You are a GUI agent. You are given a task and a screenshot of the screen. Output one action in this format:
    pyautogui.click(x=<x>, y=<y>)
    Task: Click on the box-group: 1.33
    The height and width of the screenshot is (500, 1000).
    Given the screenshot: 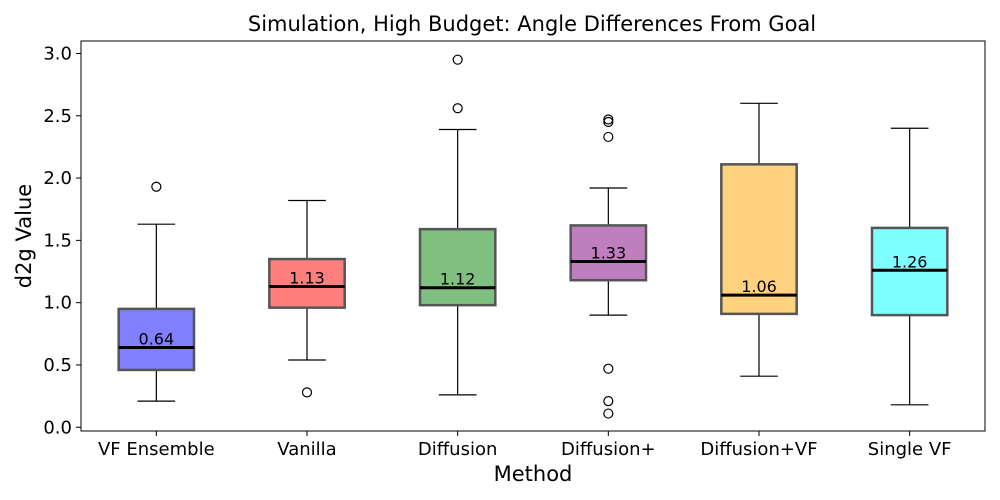 What is the action you would take?
    pyautogui.click(x=608, y=266)
    